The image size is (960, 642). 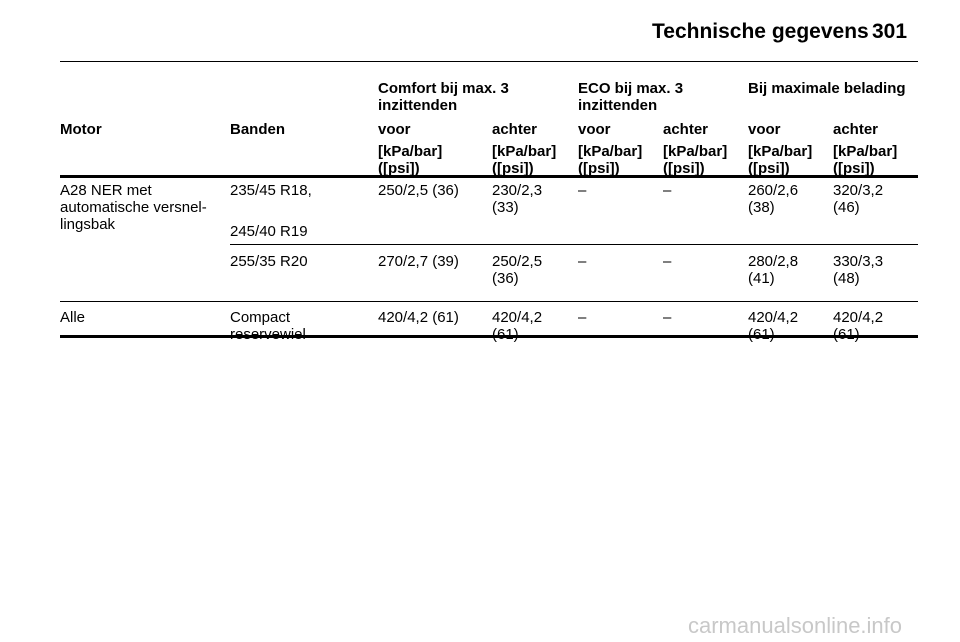 I want to click on column-header: Motor, so click(x=81, y=129).